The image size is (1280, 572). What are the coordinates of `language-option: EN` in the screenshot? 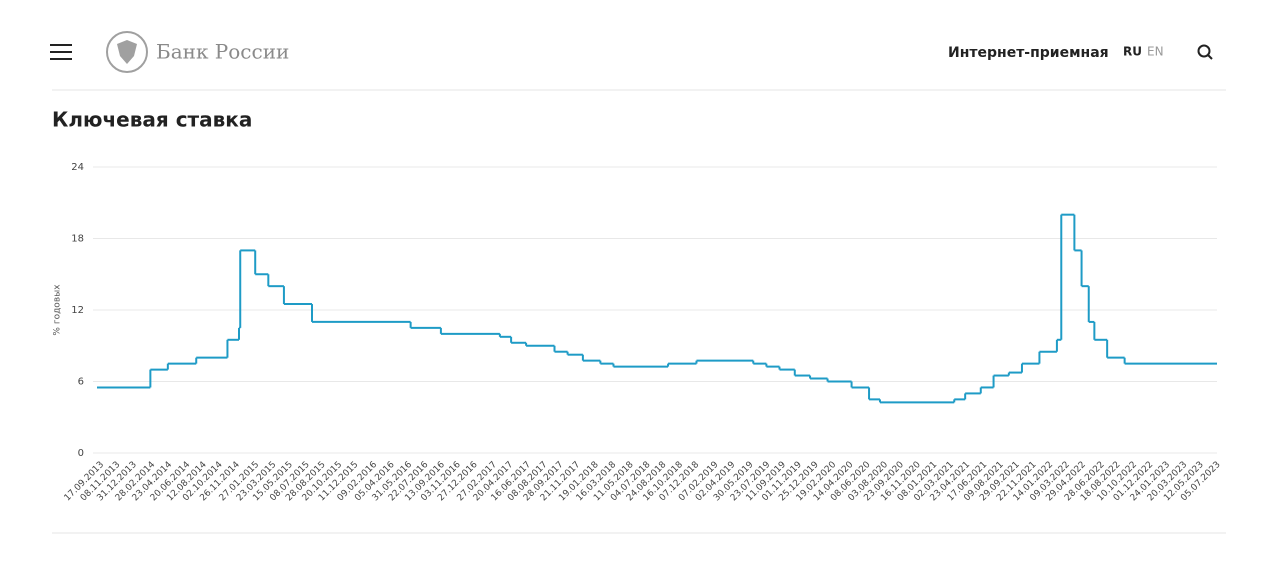 It's located at (1155, 52).